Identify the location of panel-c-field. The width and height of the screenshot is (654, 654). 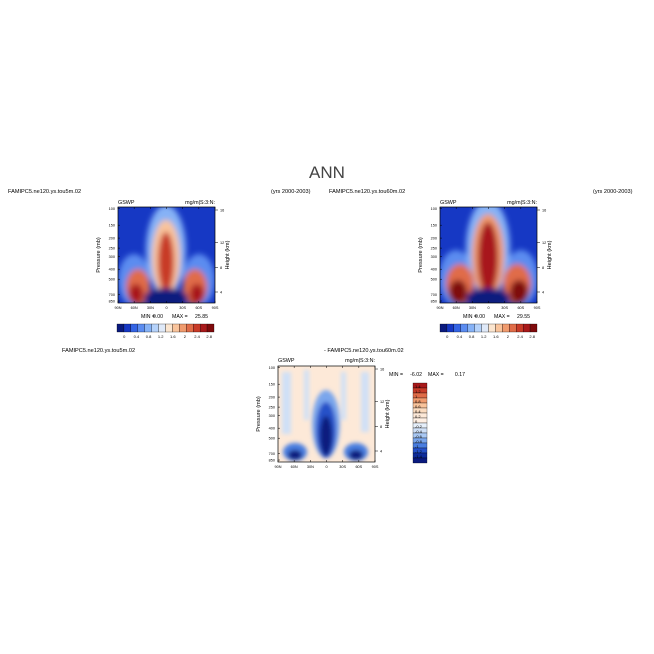
(326, 414).